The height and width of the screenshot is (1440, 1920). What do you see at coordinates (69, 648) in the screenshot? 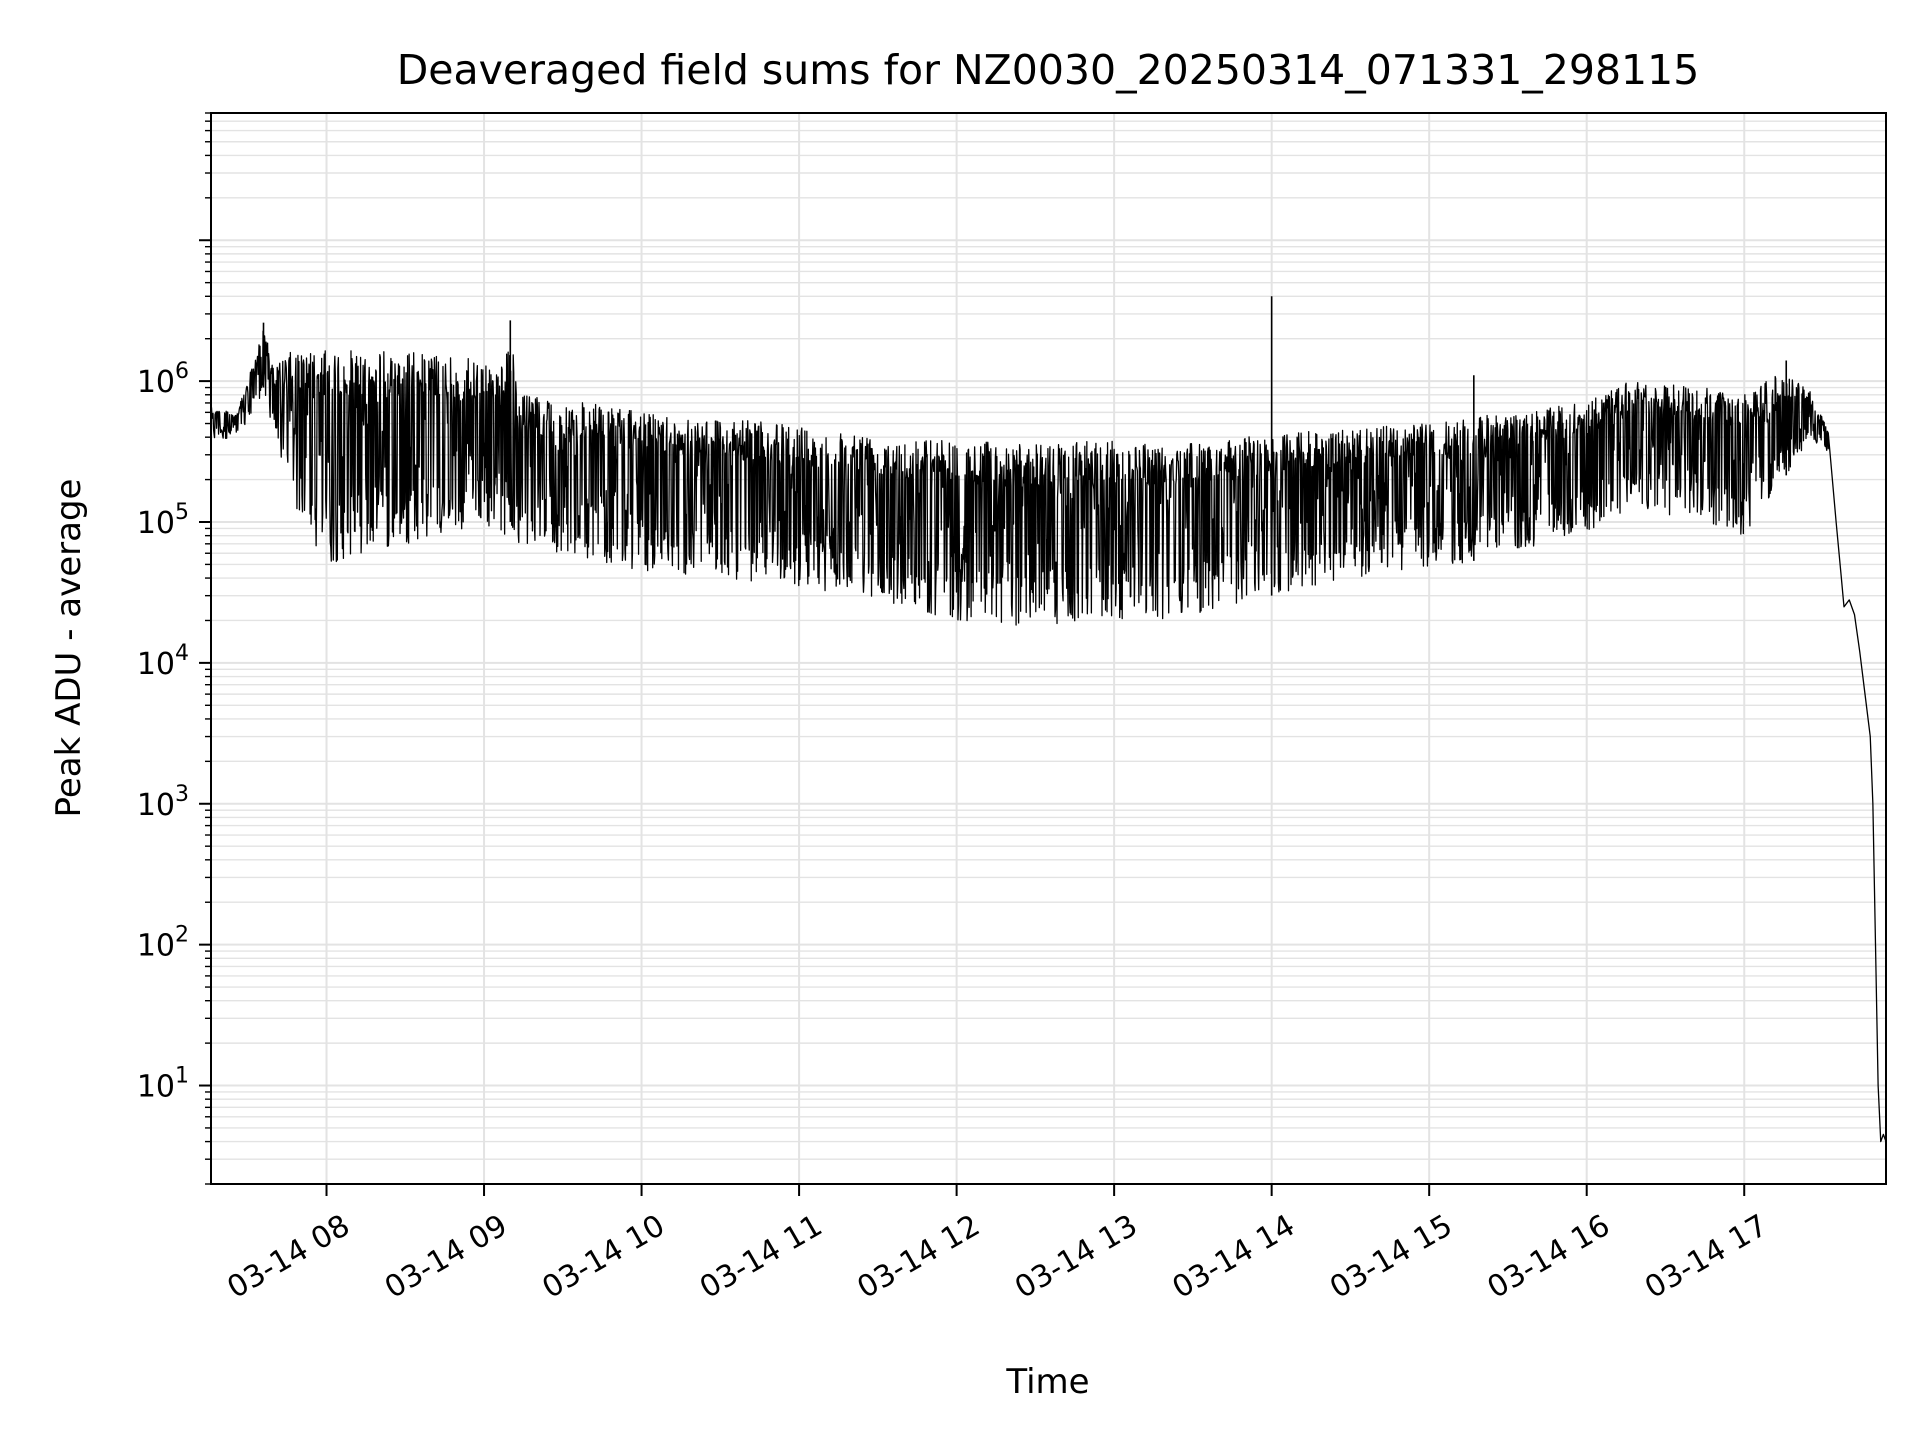
I see `y-axis-label: Peak ADU - average` at bounding box center [69, 648].